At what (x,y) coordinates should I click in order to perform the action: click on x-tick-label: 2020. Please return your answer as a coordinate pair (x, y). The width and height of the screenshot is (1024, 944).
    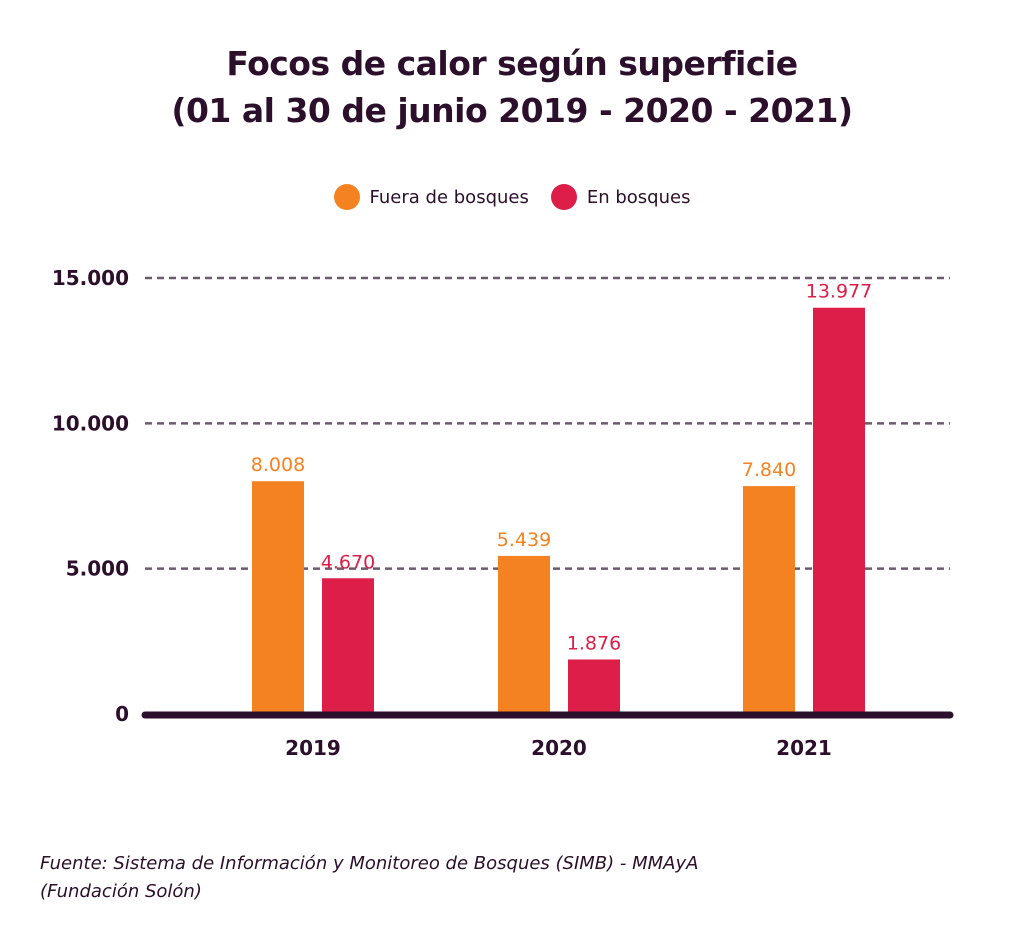
    Looking at the image, I should click on (559, 748).